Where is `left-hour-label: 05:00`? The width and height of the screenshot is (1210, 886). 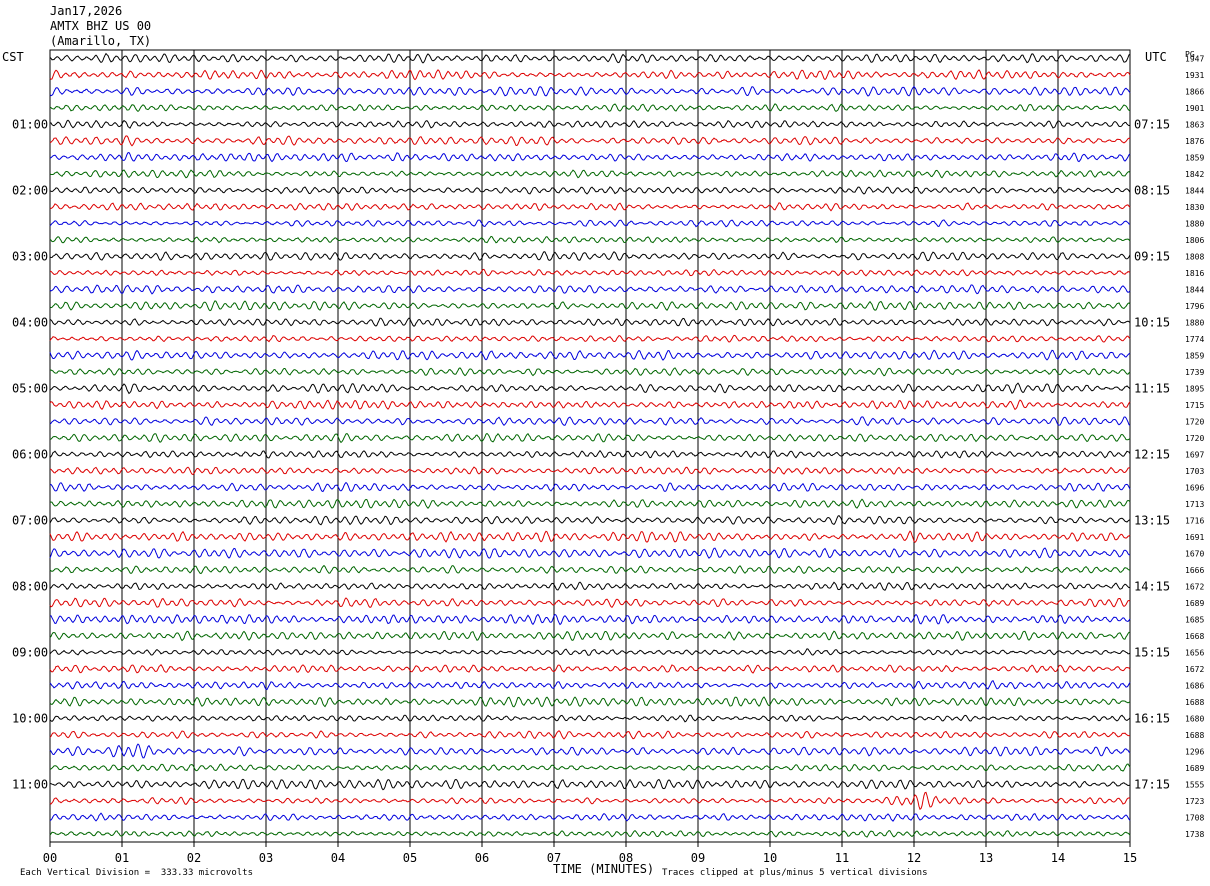 left-hour-label: 05:00 is located at coordinates (30, 388).